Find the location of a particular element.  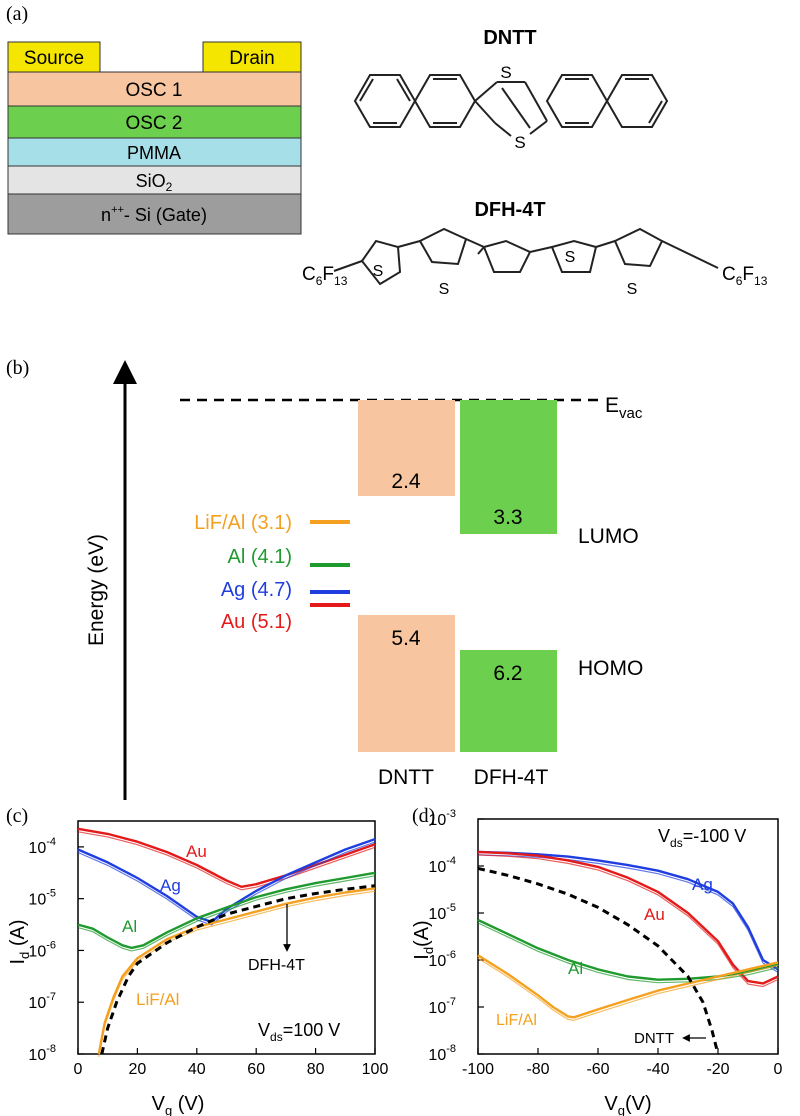

series-dfh-4t is located at coordinates (238, 969).